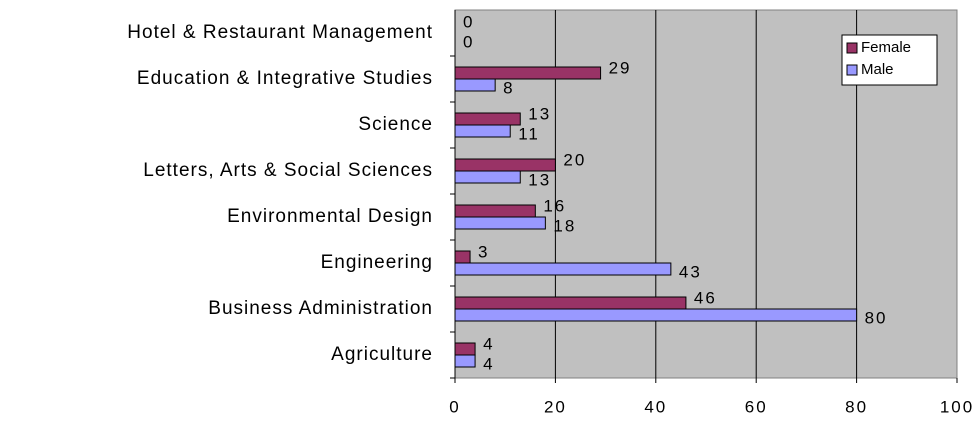  Describe the element at coordinates (877, 69) in the screenshot. I see `legend-label: Male` at that location.